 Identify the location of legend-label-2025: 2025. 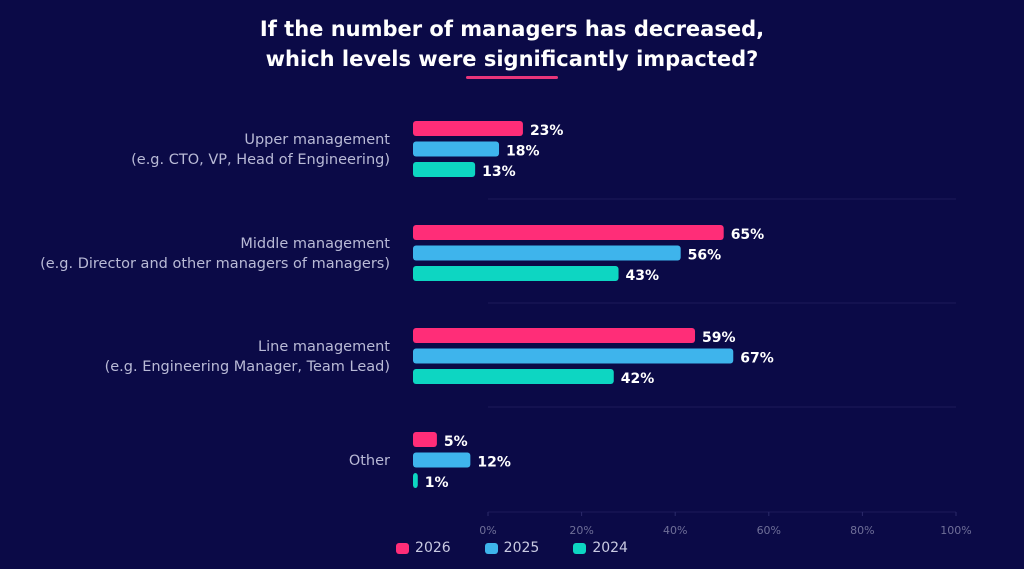
(521, 548).